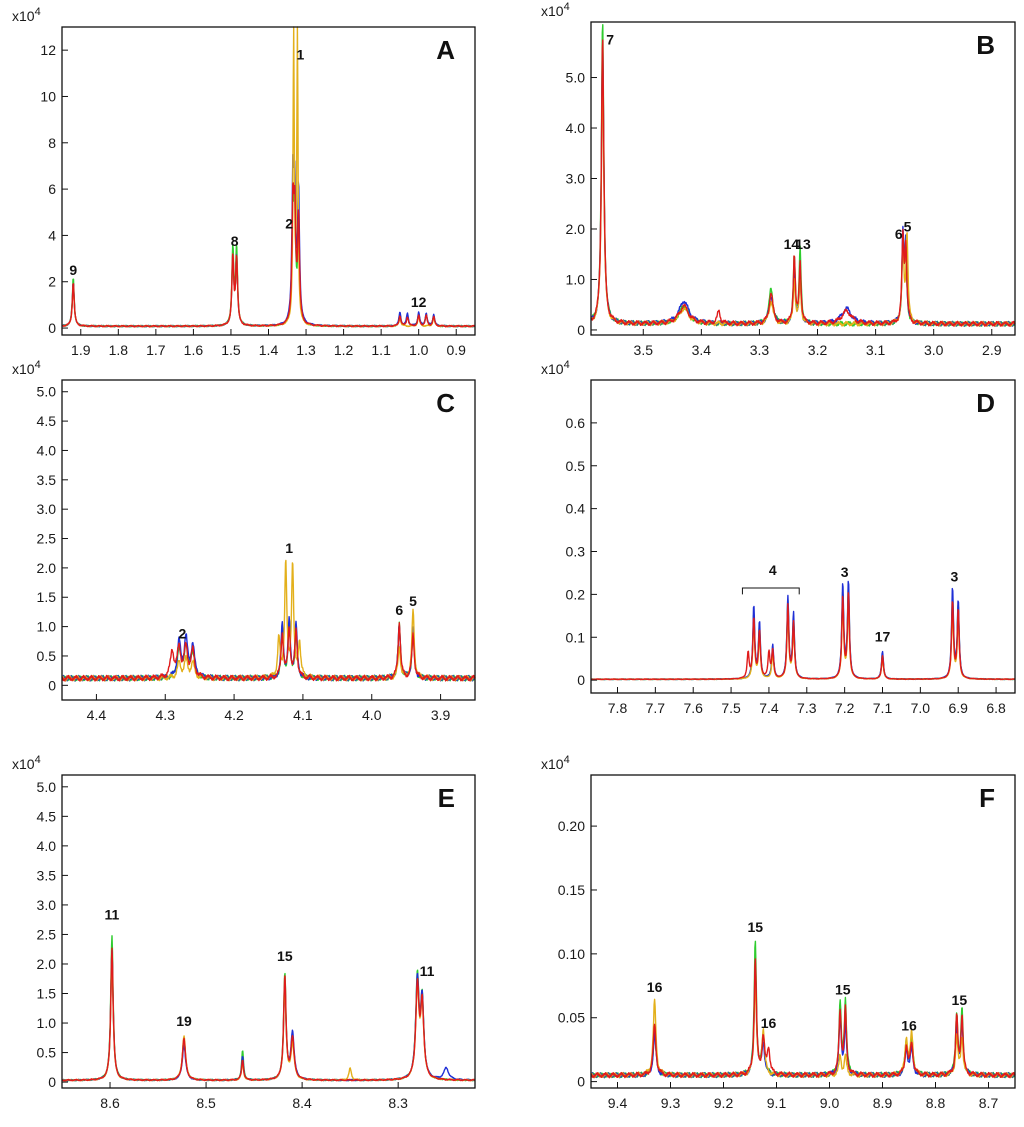 This screenshot has height=1127, width=1024. Describe the element at coordinates (693, 708) in the screenshot. I see `x-tick-label: 7.6` at that location.